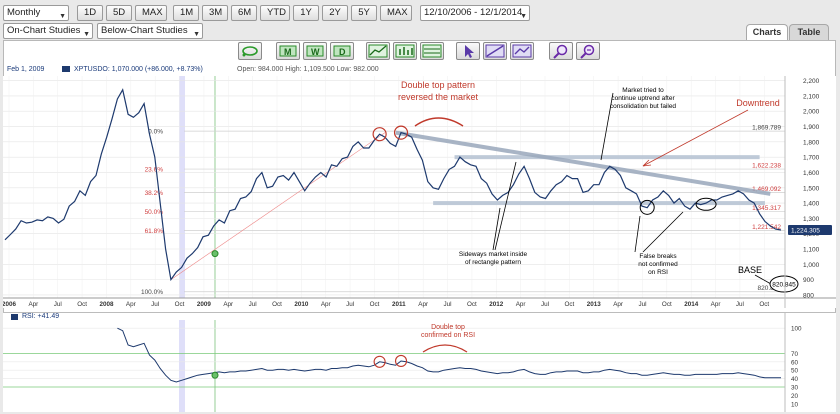  I want to click on rsi-y-tick-label: 60, so click(795, 362).